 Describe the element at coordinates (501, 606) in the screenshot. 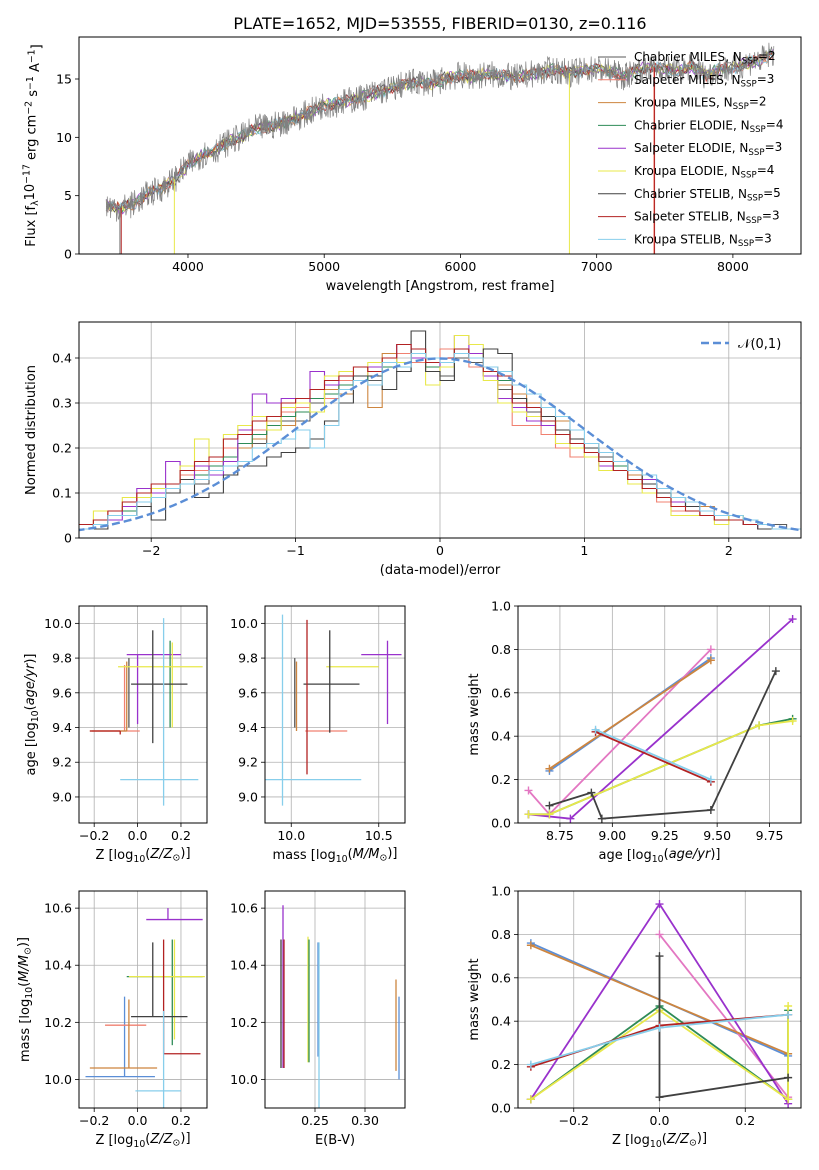

I see `y-tick-label: 1.0` at that location.